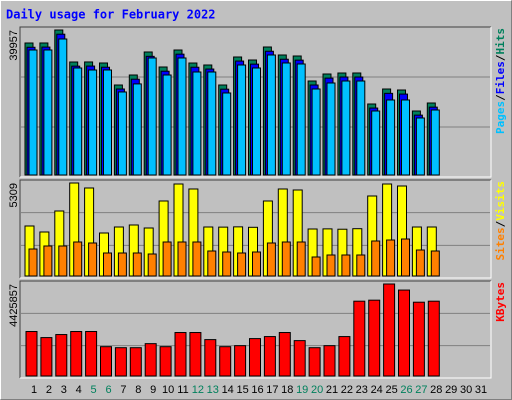 The image size is (512, 400). I want to click on x-tick-label: 30, so click(466, 390).